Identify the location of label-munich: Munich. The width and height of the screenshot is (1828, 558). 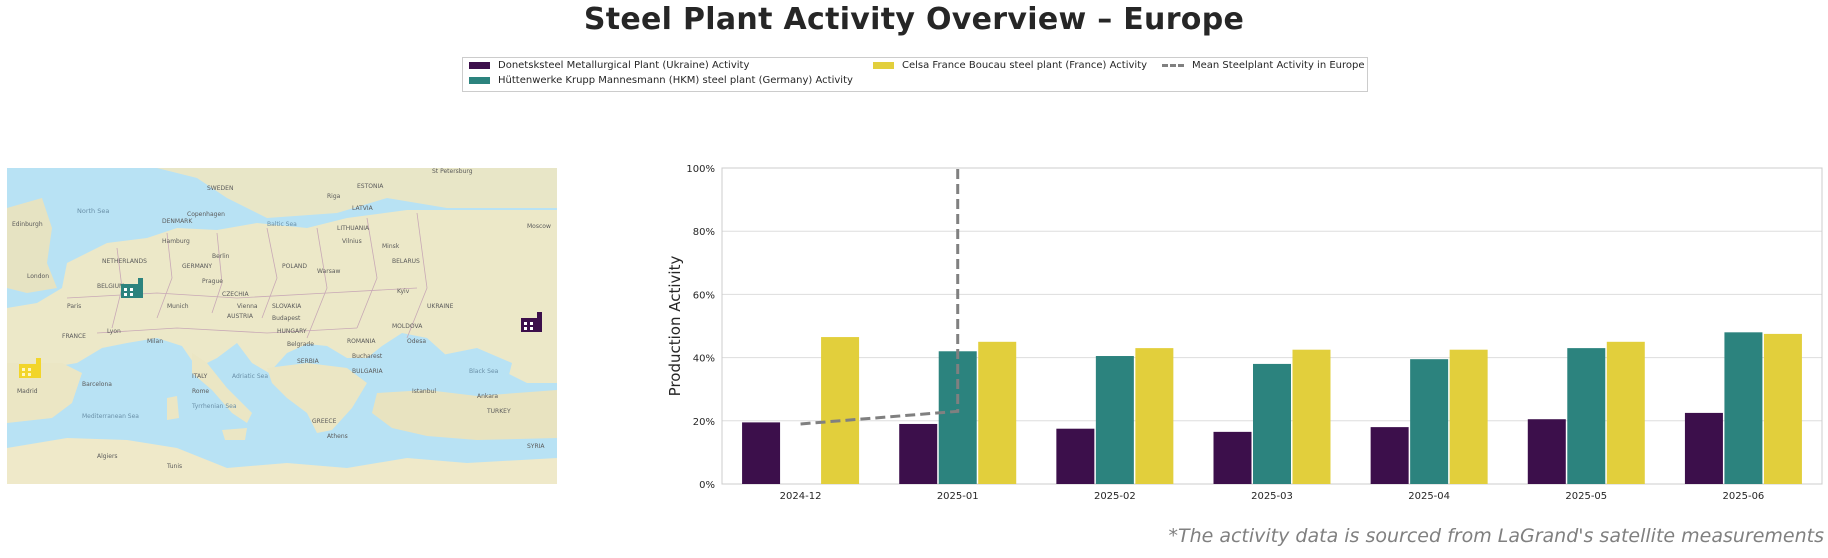
(178, 306).